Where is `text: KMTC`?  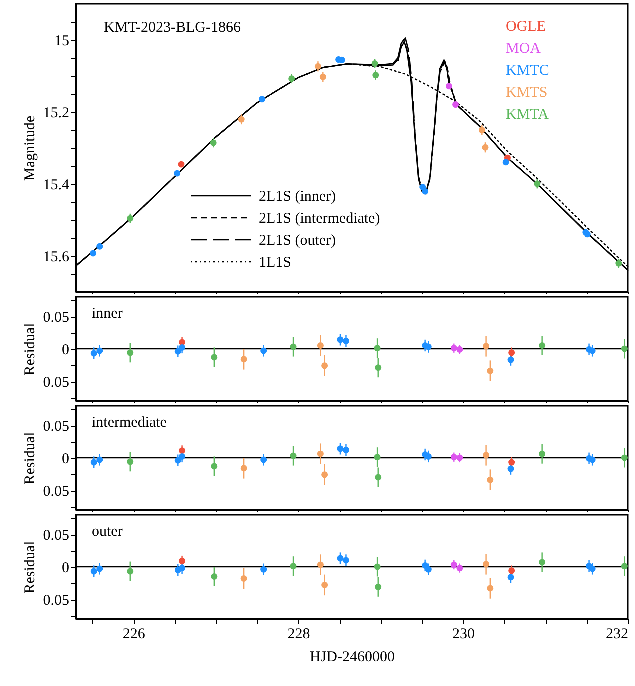 text: KMTC is located at coordinates (528, 71).